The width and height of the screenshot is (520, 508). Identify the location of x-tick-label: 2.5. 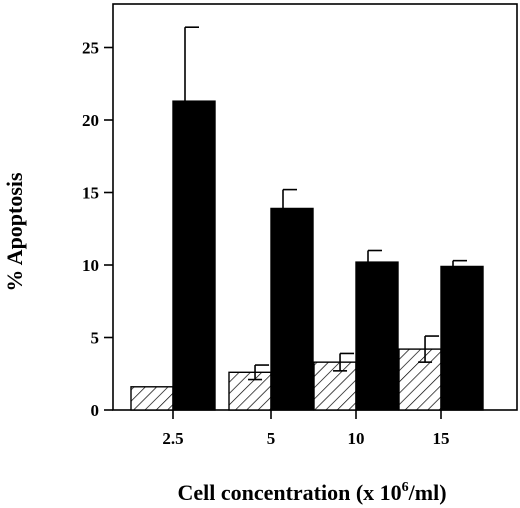
(172, 438).